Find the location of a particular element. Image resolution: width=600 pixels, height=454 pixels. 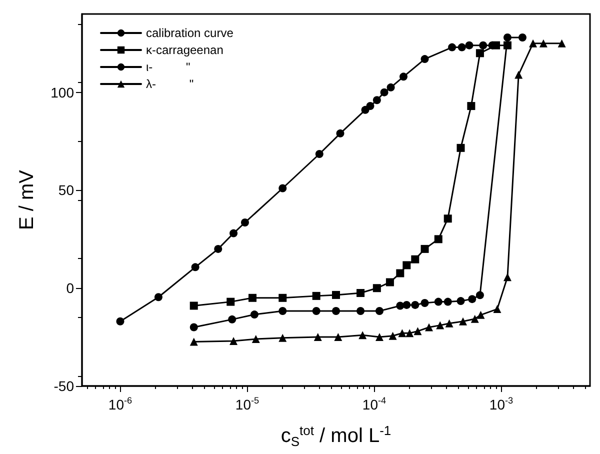

y-tick-label: 0 is located at coordinates (70, 288).